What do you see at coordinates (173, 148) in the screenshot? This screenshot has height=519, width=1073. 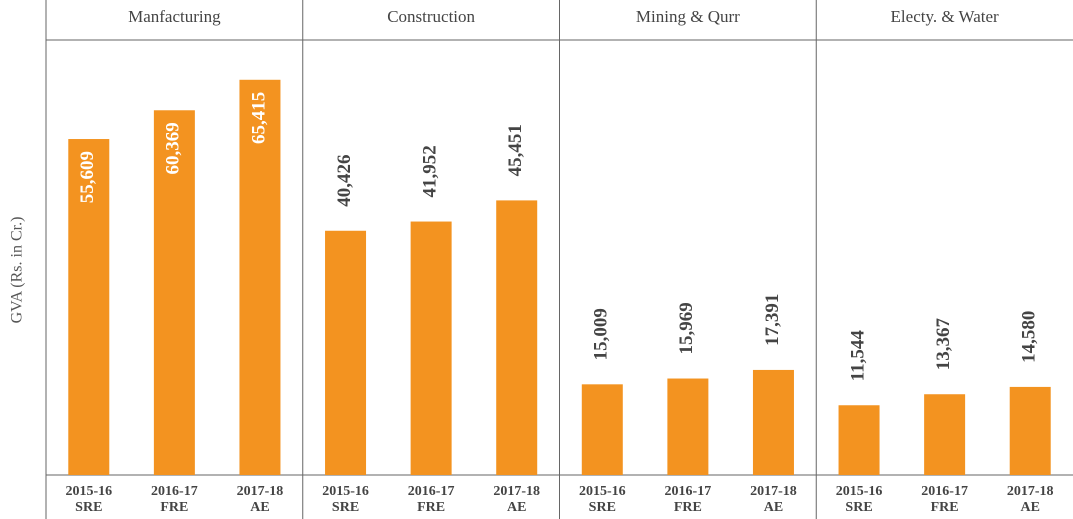 I see `value-label: 60,369` at bounding box center [173, 148].